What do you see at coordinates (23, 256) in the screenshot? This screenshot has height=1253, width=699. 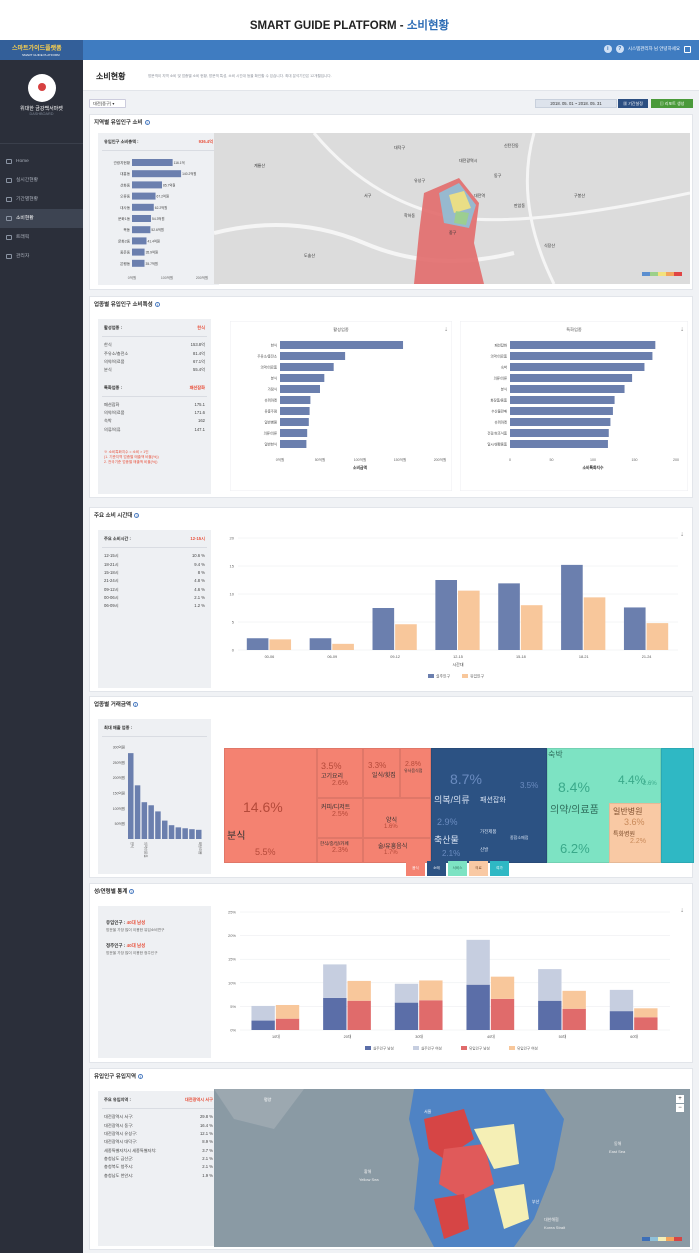 I see `sidebar-item-label: 관리자` at bounding box center [23, 256].